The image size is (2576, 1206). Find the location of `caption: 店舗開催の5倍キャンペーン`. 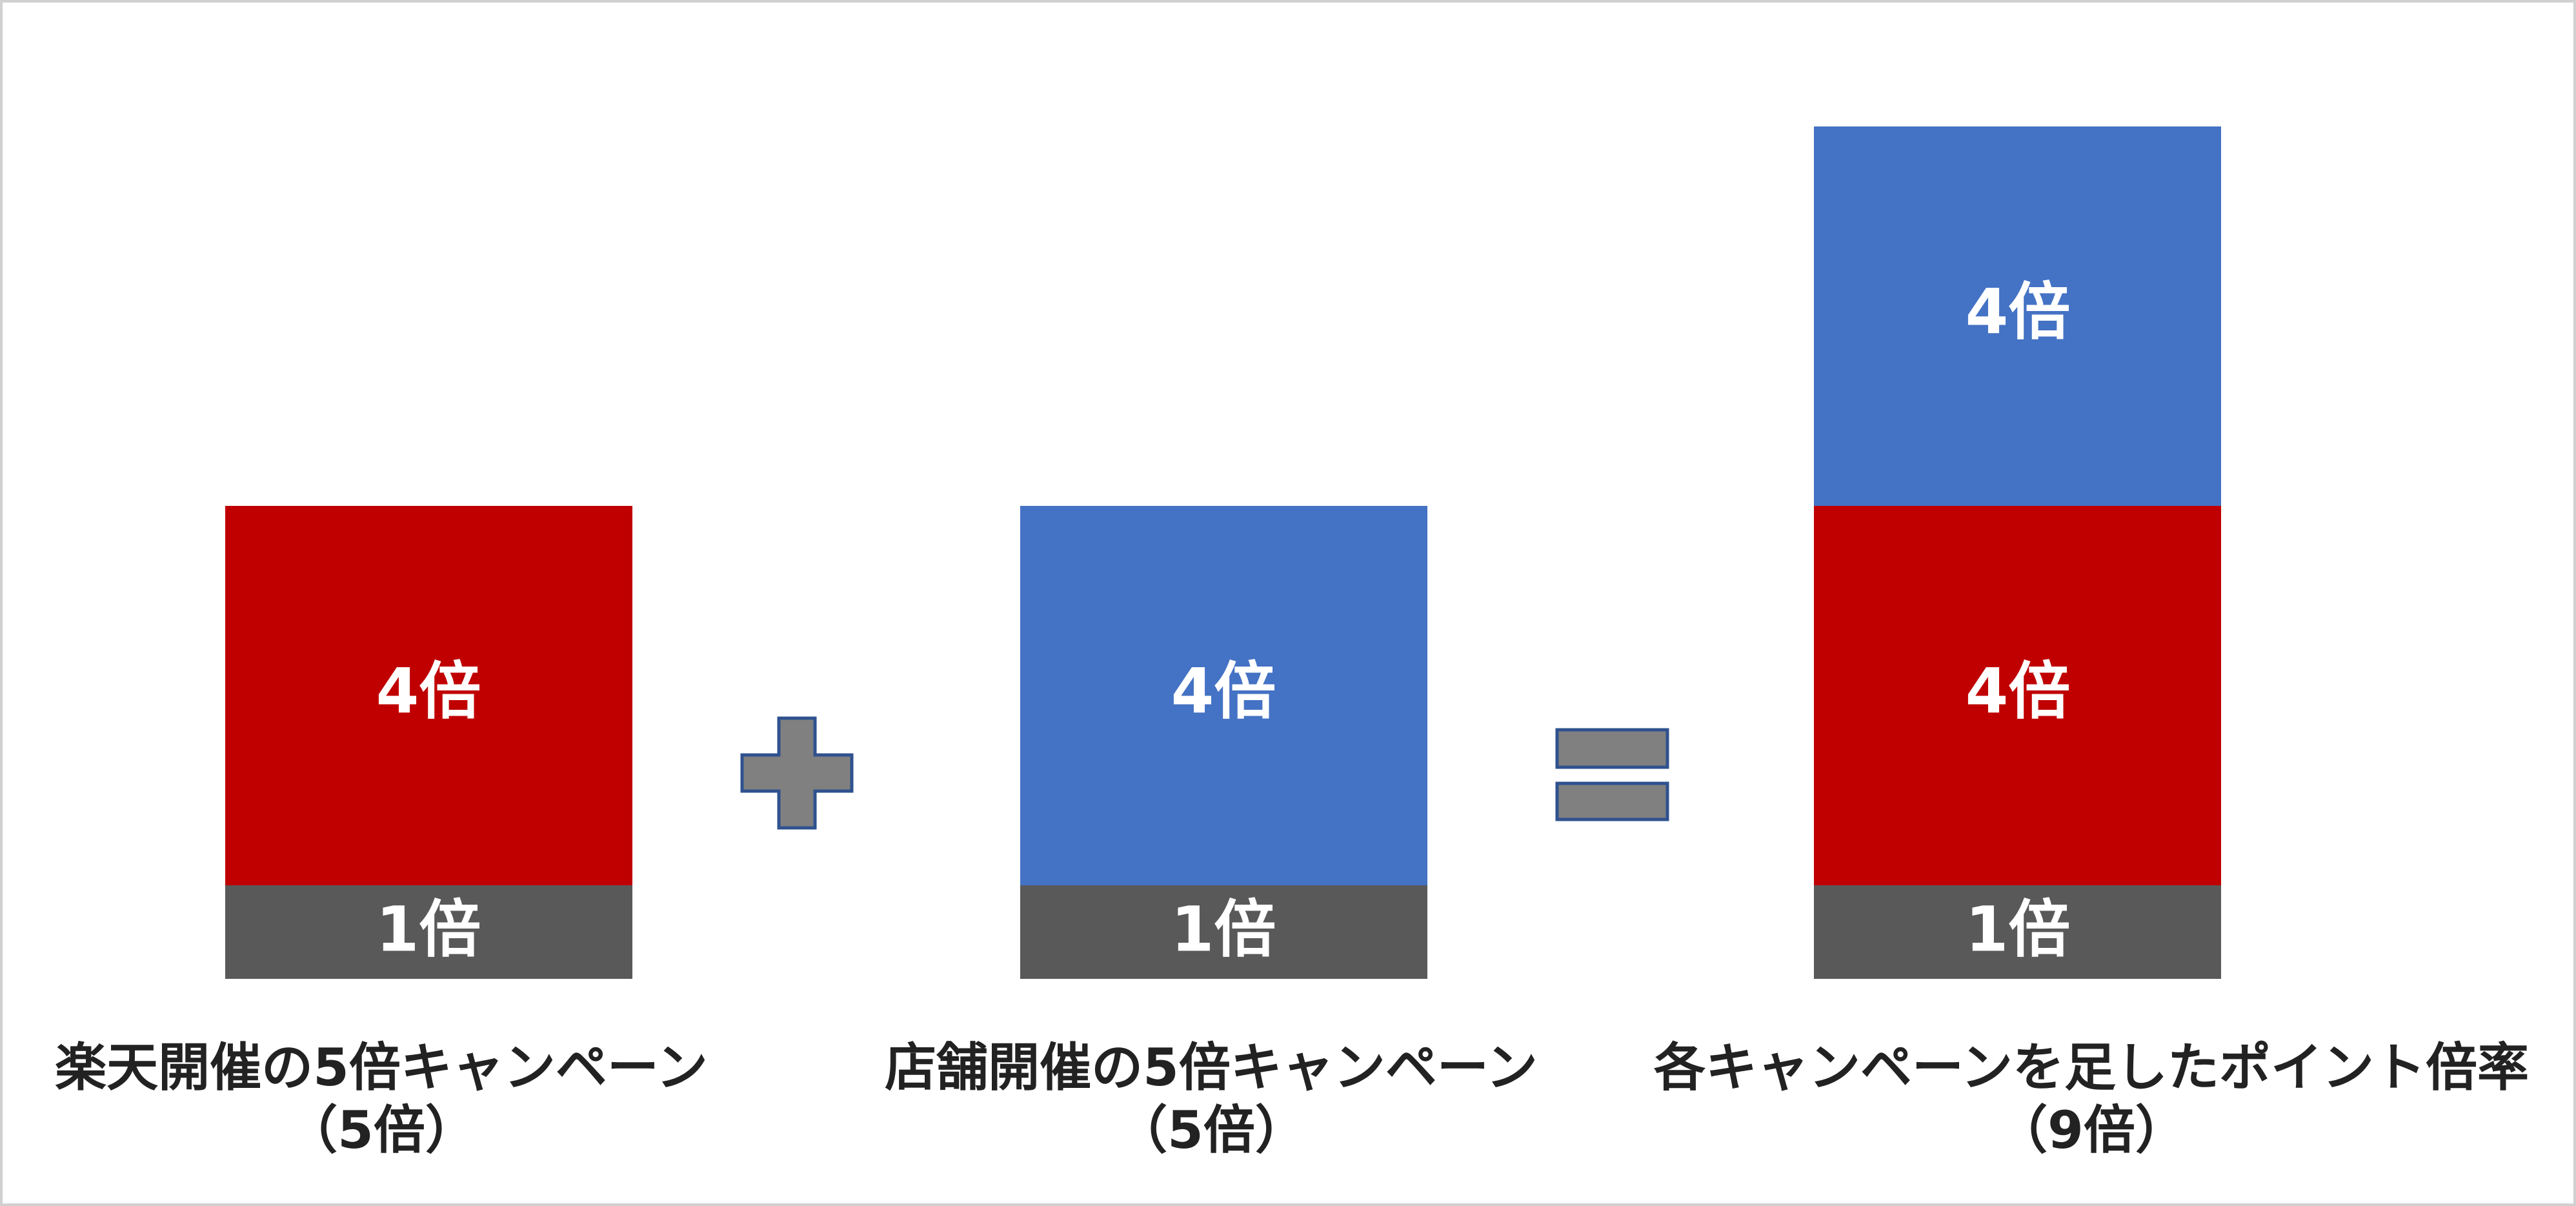

caption: 店舗開催の5倍キャンペーン is located at coordinates (1211, 1068).